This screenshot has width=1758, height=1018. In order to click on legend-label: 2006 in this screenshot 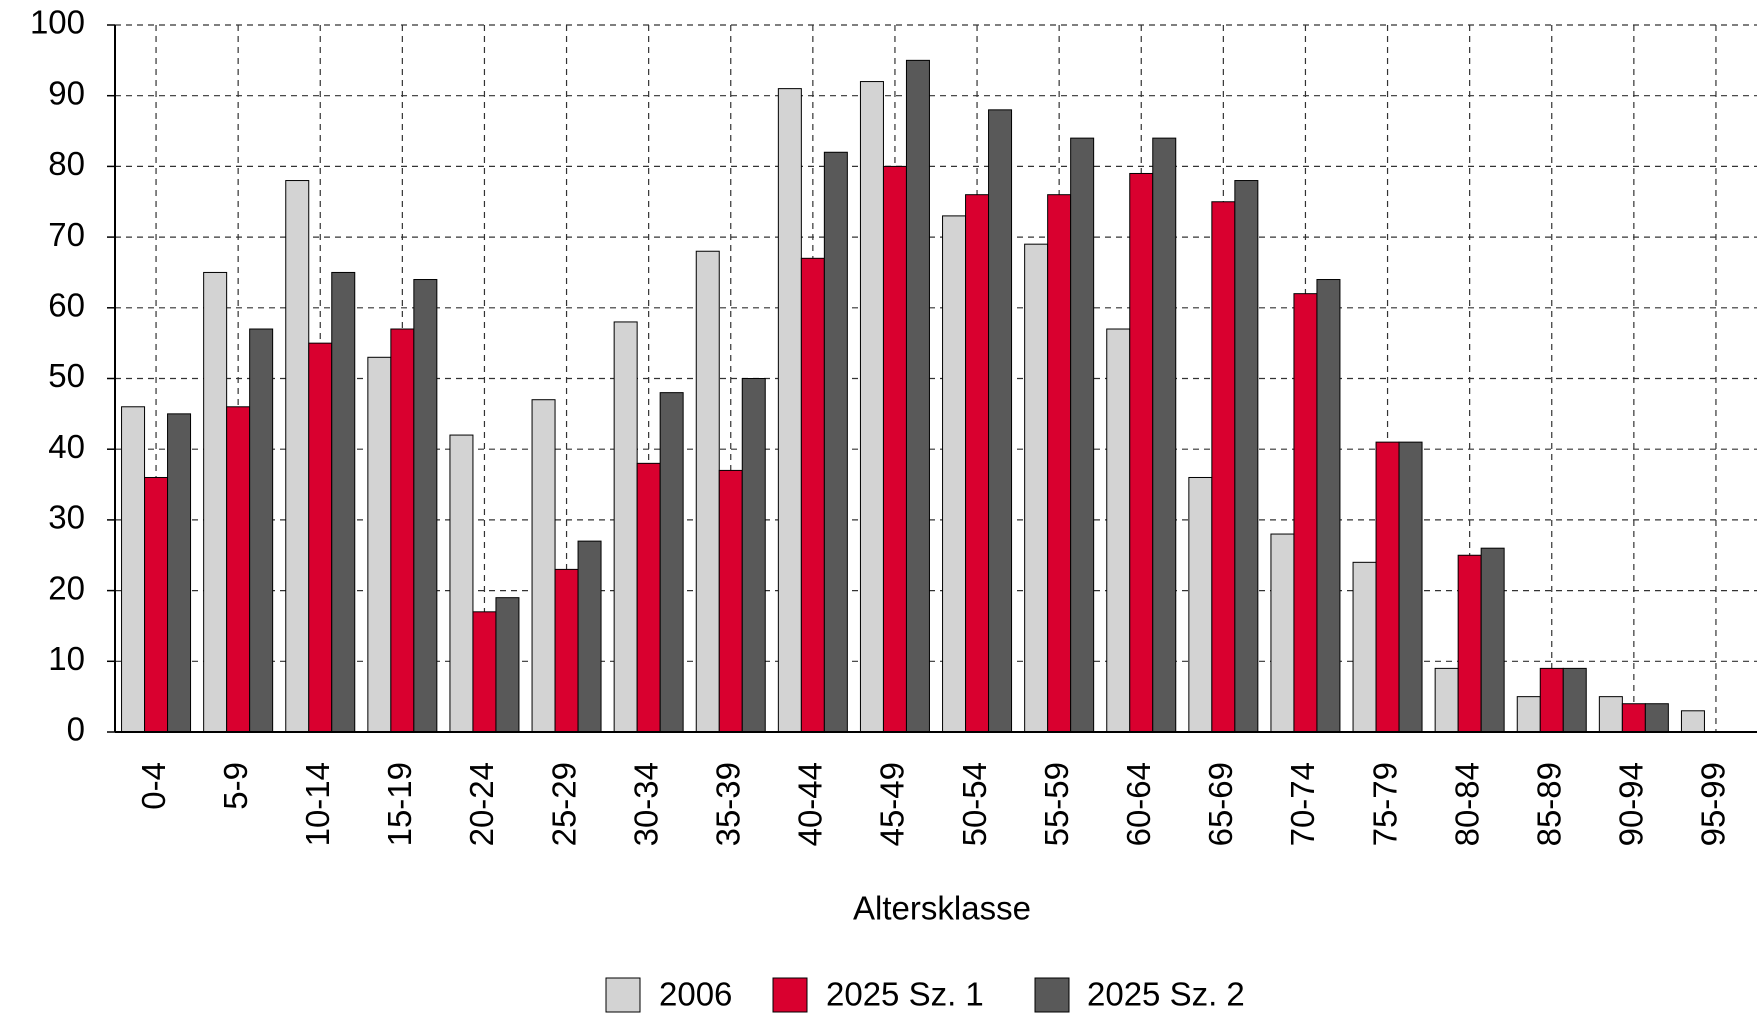, I will do `click(695, 994)`.